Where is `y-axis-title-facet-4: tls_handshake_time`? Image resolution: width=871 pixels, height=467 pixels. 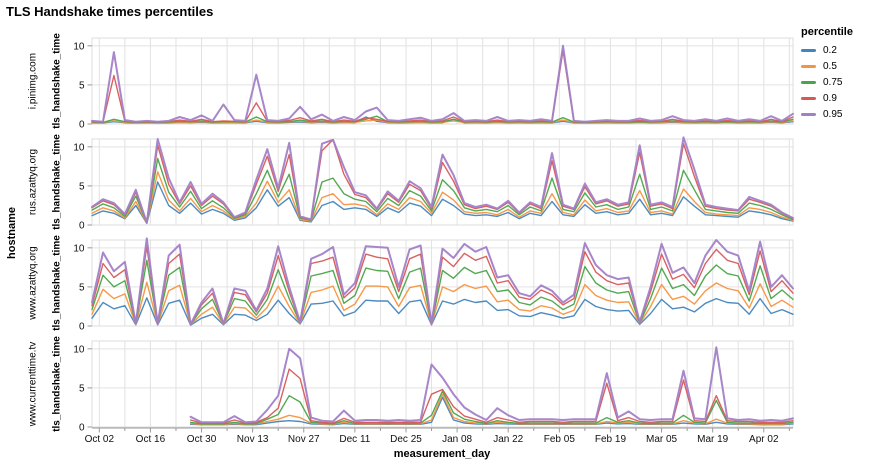
y-axis-title-facet-4: tls_handshake_time is located at coordinates (57, 384).